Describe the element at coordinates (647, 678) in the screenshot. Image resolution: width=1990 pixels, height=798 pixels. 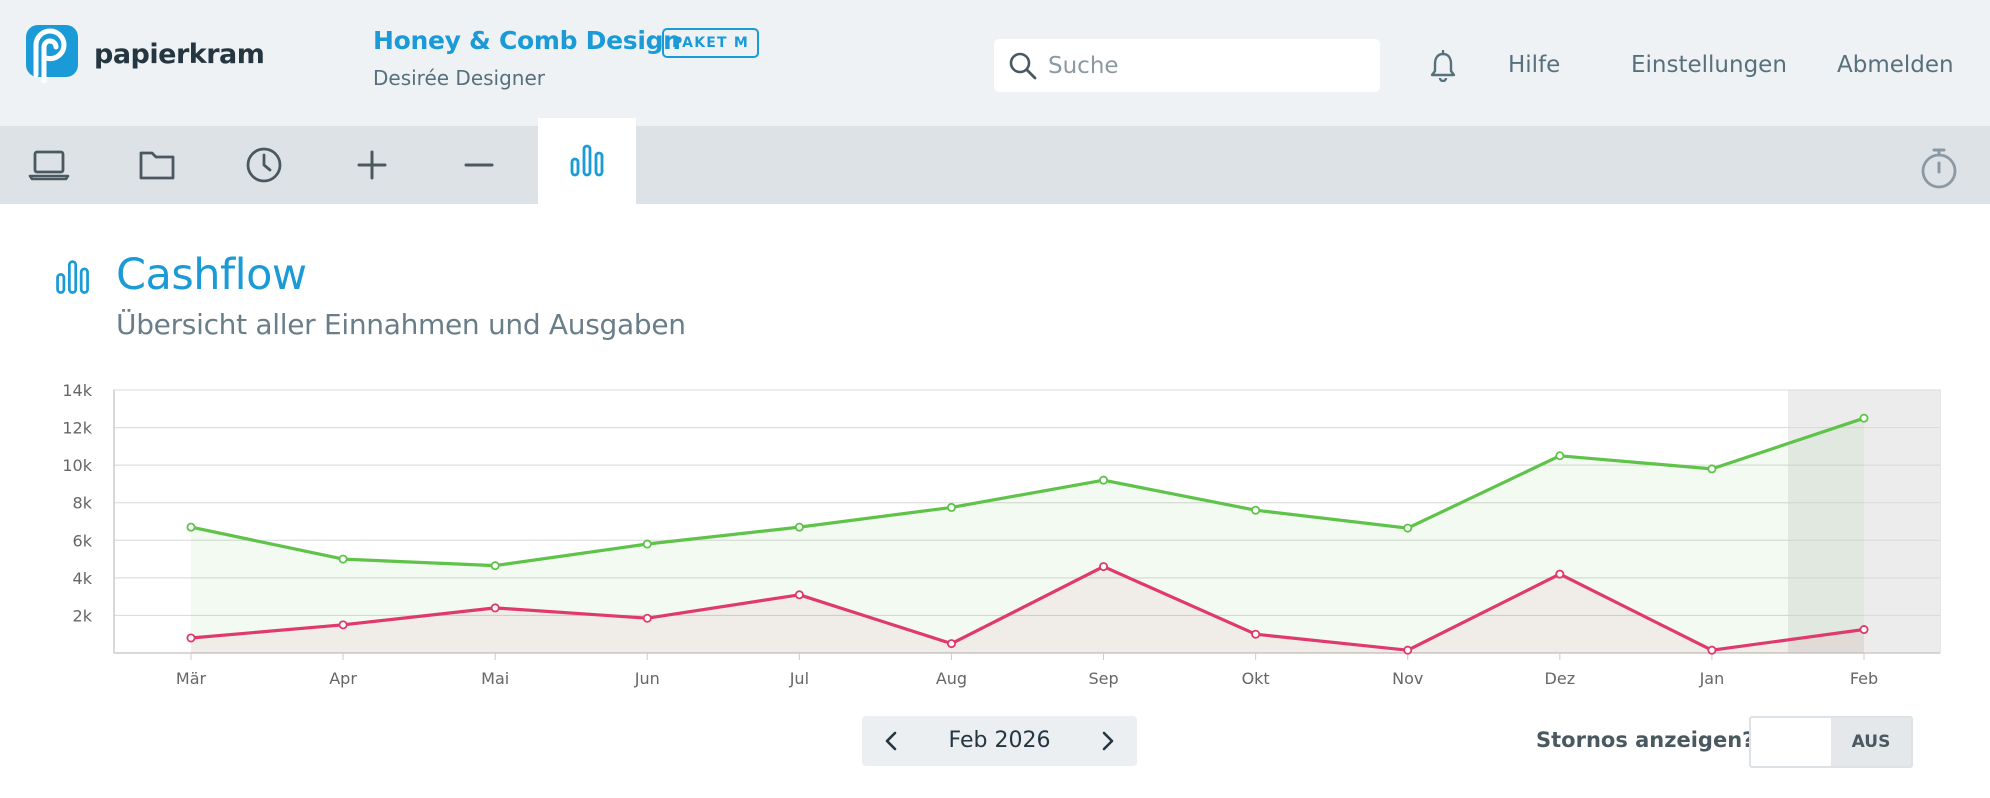
I see `x-tick-label: Jun` at that location.